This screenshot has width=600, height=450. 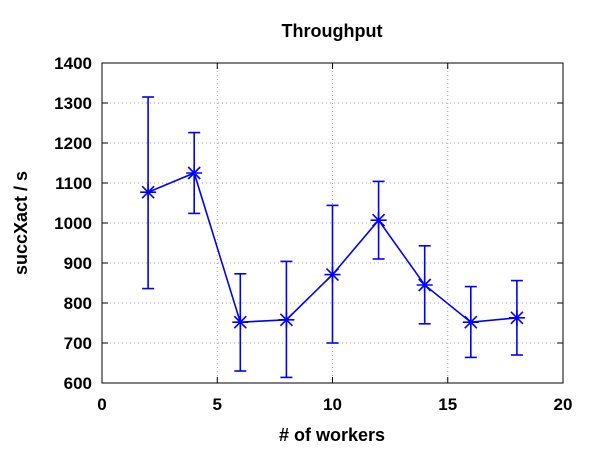 What do you see at coordinates (73, 63) in the screenshot?
I see `y-tick-label: 1400` at bounding box center [73, 63].